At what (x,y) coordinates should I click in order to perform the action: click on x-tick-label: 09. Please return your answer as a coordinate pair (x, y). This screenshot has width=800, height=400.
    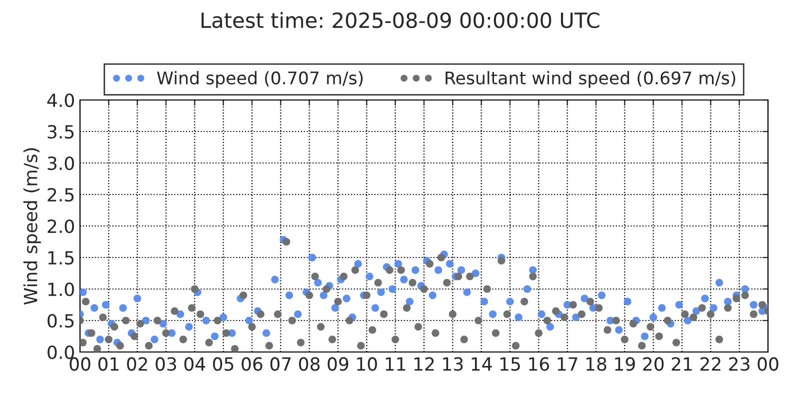
    Looking at the image, I should click on (338, 364).